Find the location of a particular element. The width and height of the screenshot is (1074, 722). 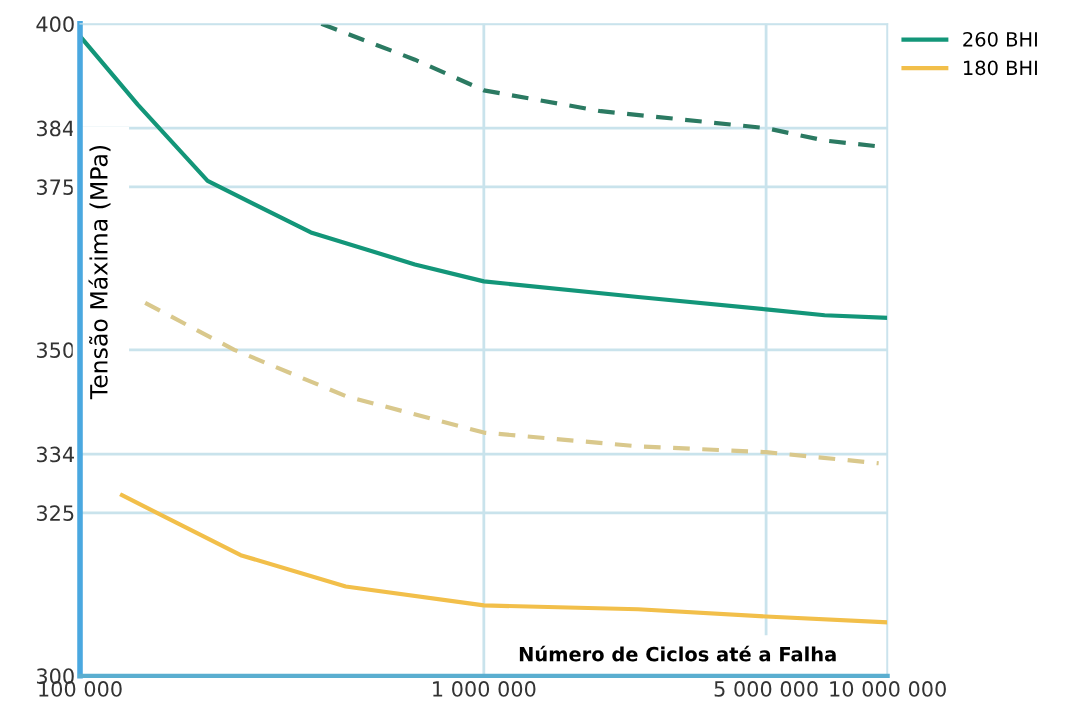

y-tick-label: 400 is located at coordinates (55, 24).